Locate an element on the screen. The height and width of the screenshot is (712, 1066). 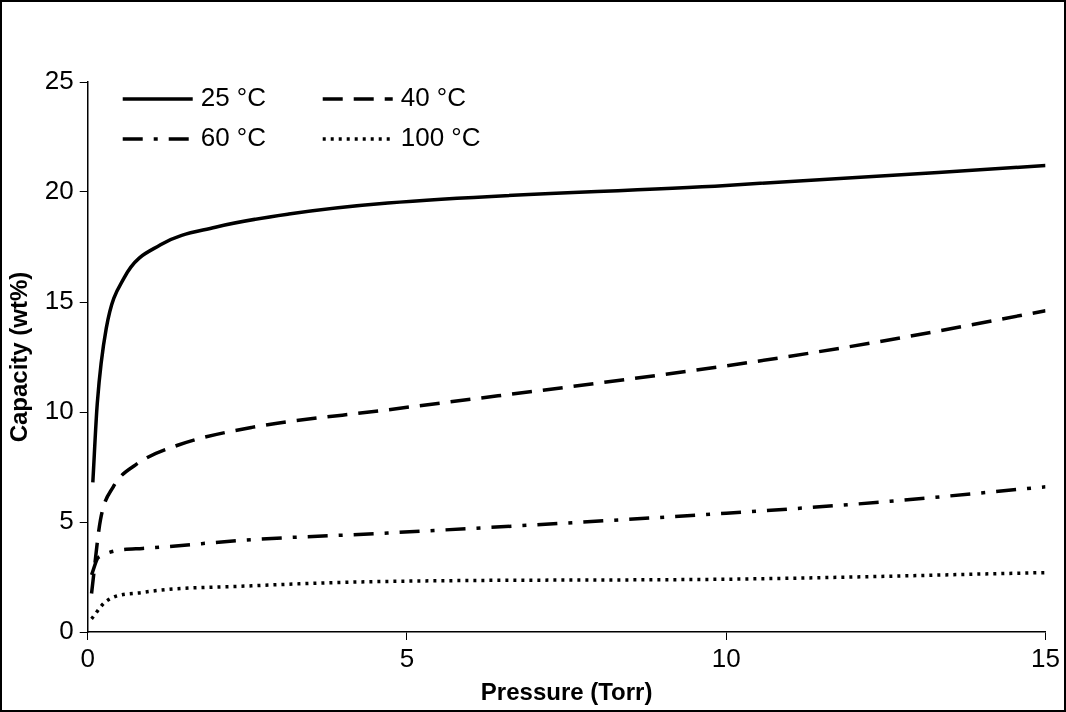
legend-label: 100 °C is located at coordinates (440, 137).